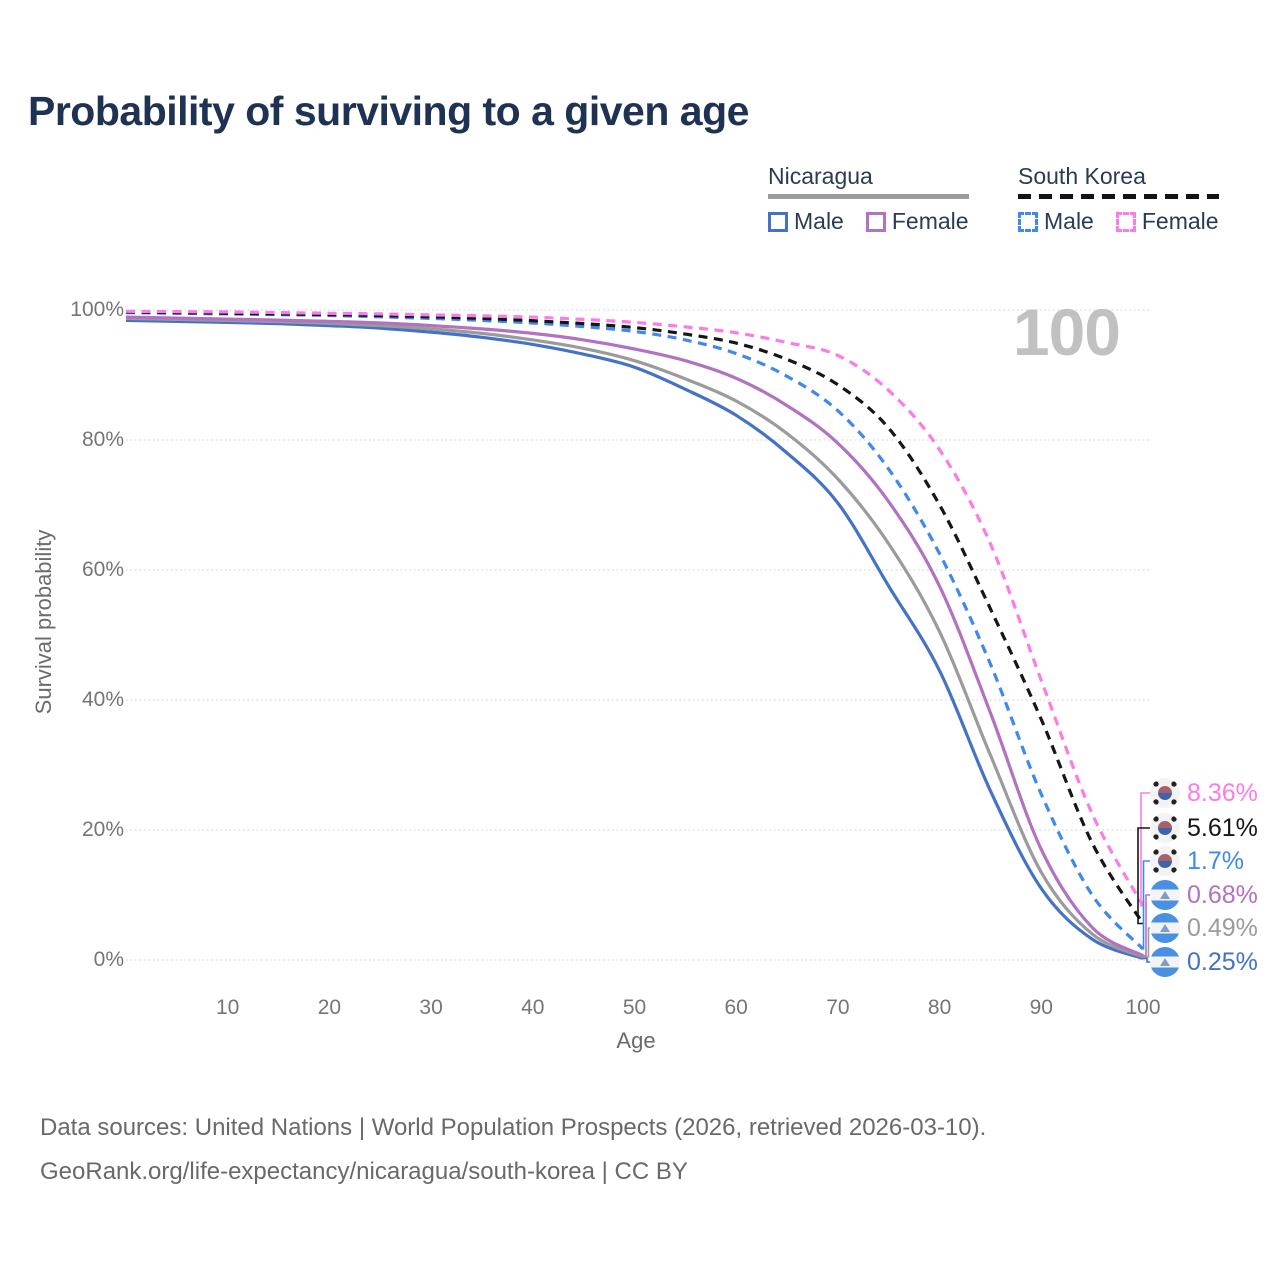 The image size is (1280, 1280). I want to click on legend-item-nicaragua-female: Female, so click(917, 221).